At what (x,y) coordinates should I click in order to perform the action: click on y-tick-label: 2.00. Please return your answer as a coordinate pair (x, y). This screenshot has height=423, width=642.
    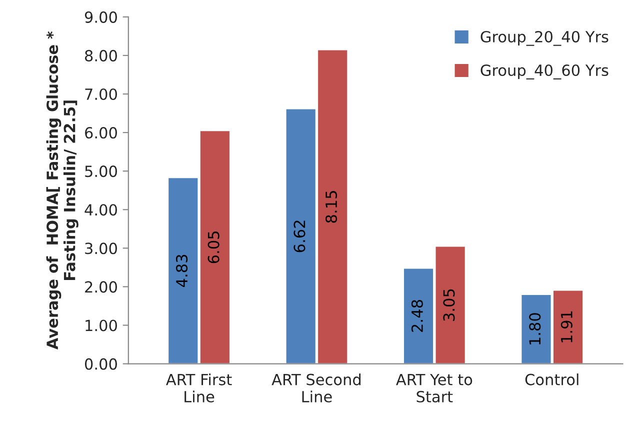
    Looking at the image, I should click on (101, 287).